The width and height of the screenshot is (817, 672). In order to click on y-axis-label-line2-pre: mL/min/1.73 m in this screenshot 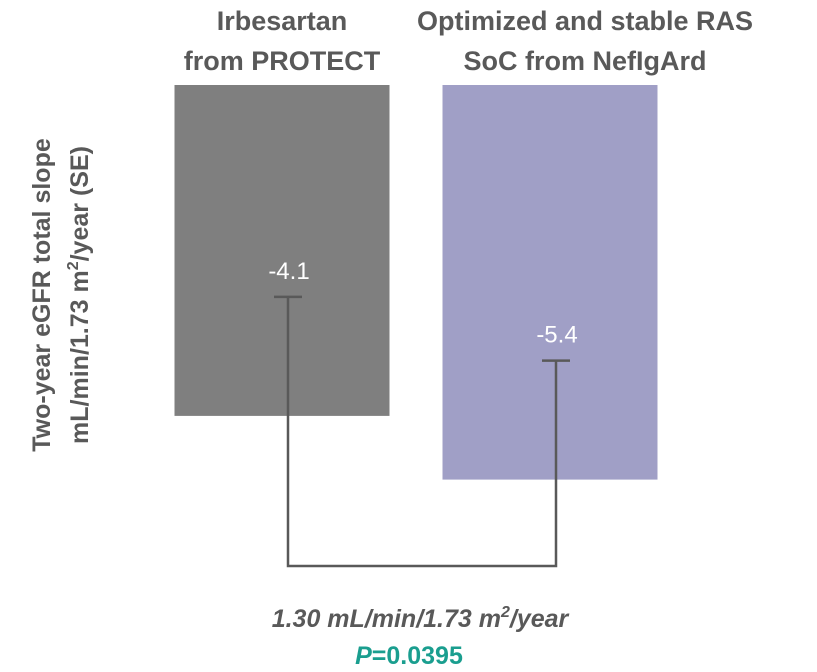, I will do `click(80, 357)`.